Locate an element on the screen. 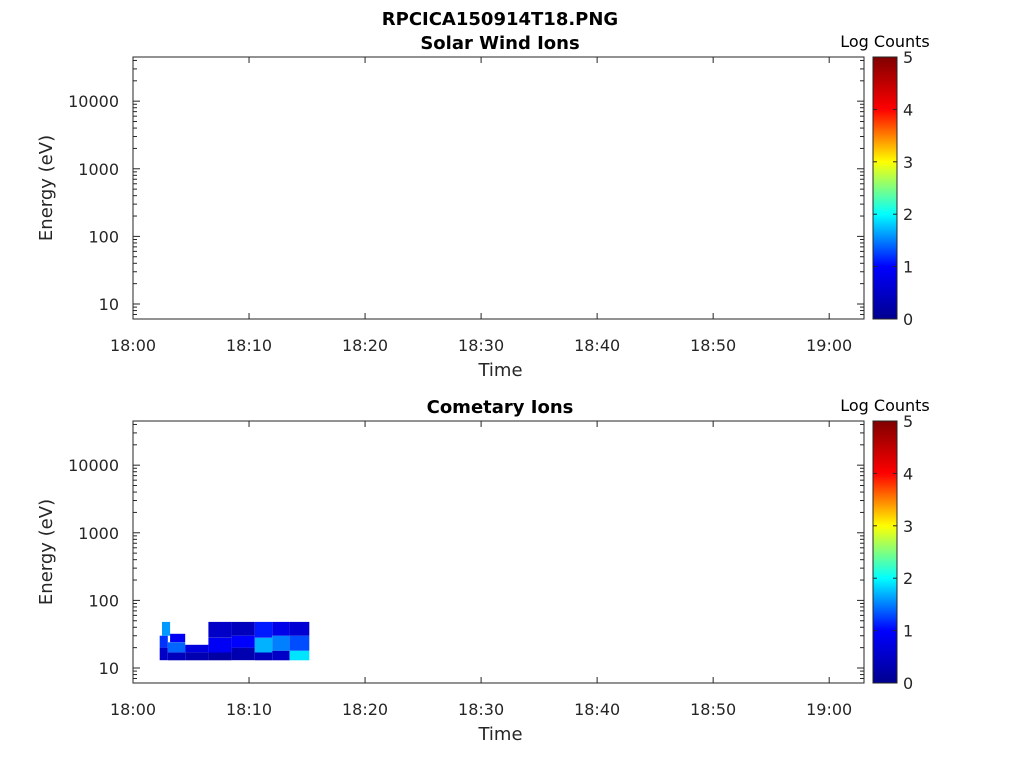  figure-title: RPCICA150914T18.PNG is located at coordinates (500, 19).